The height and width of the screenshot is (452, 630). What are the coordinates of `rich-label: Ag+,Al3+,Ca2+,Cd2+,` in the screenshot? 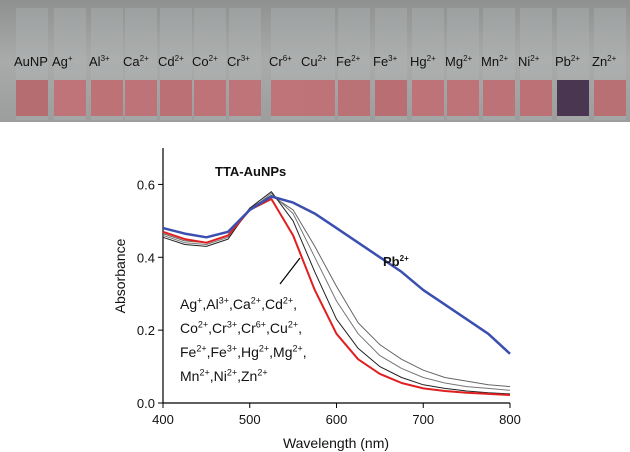 It's located at (238, 303).